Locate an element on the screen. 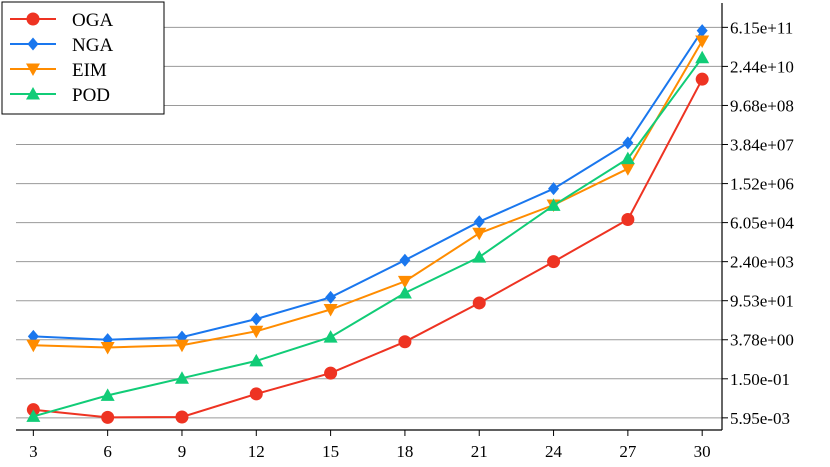 This screenshot has width=830, height=467. legend-label: POD is located at coordinates (91, 95).